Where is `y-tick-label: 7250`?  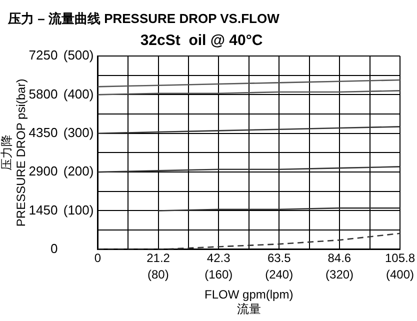
y-tick-label: 7250 is located at coordinates (43, 55).